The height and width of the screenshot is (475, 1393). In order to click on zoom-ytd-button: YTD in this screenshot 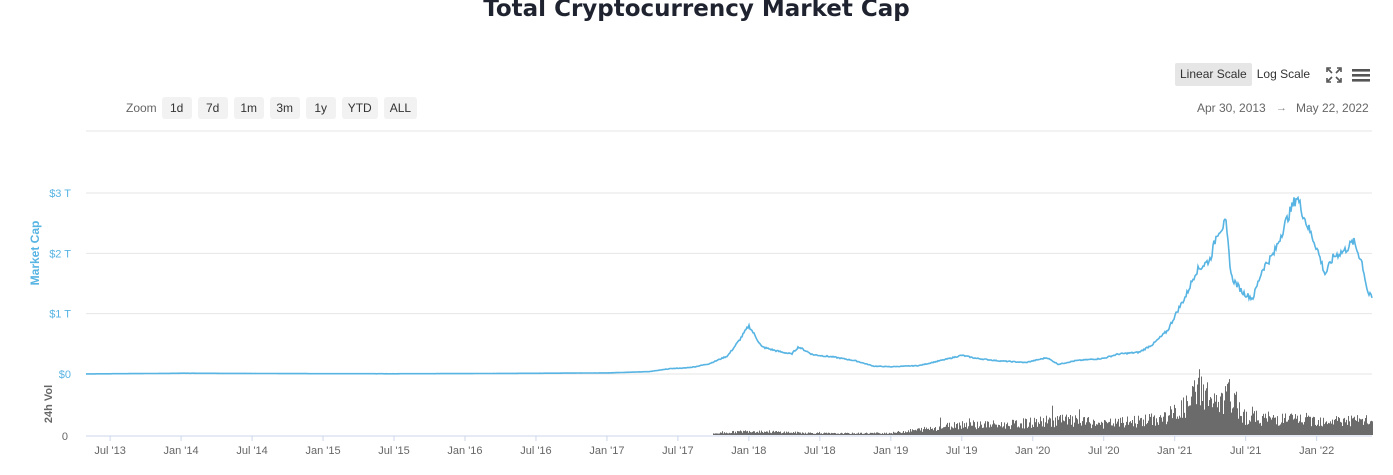, I will do `click(359, 108)`.